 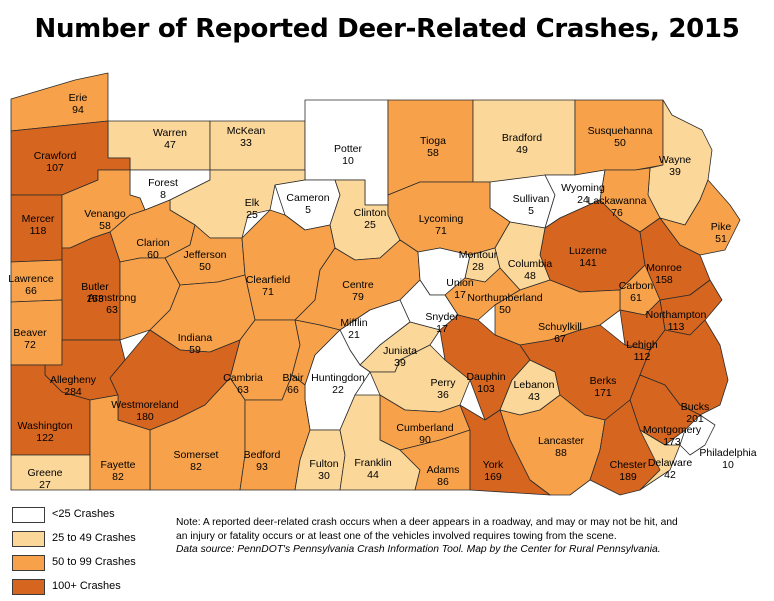 What do you see at coordinates (478, 267) in the screenshot?
I see `county-value-montour: 28` at bounding box center [478, 267].